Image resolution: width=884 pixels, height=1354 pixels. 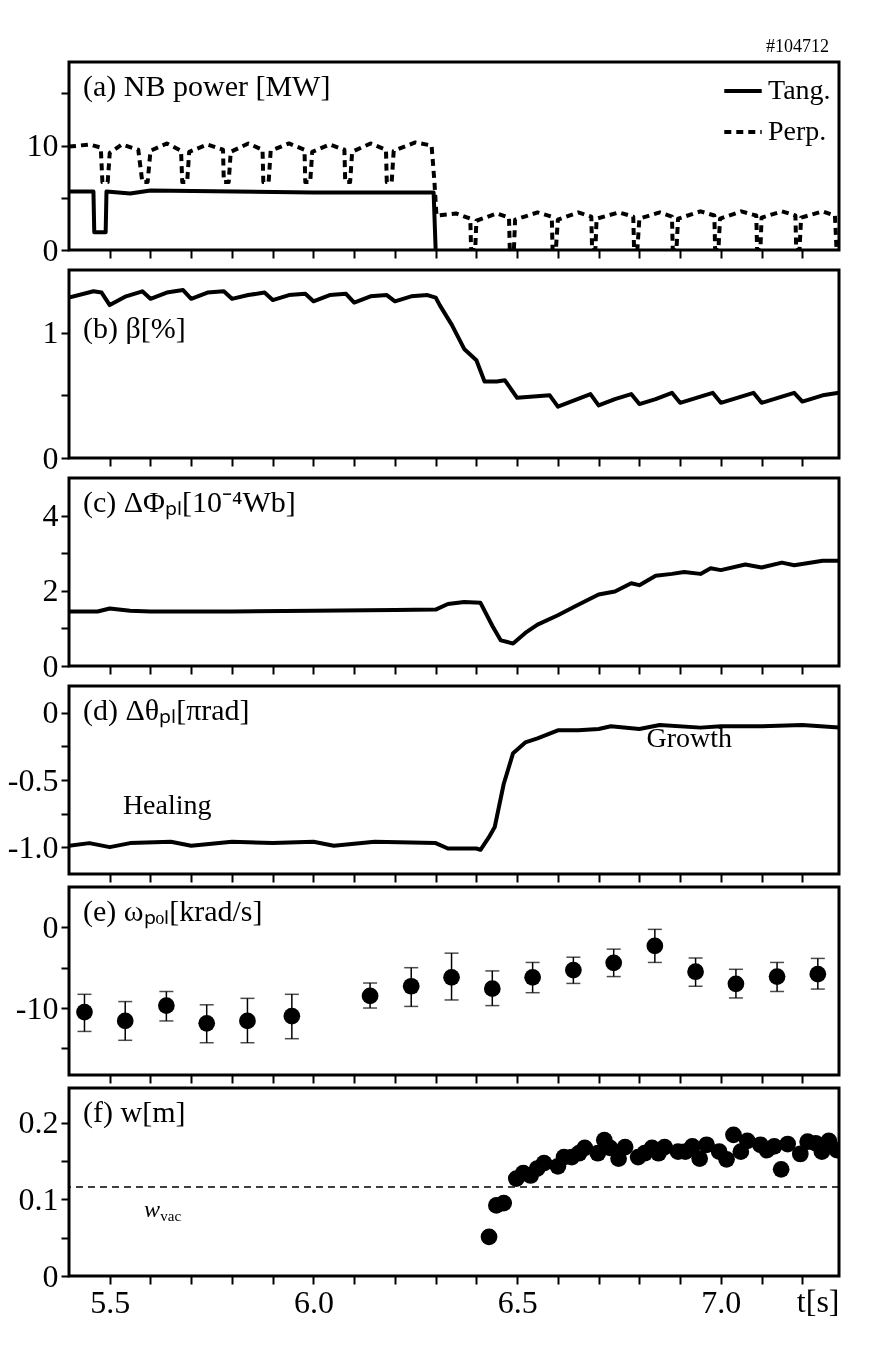 I want to click on chart-title: (e) ωₚₒₗ[krad/s], so click(x=173, y=911).